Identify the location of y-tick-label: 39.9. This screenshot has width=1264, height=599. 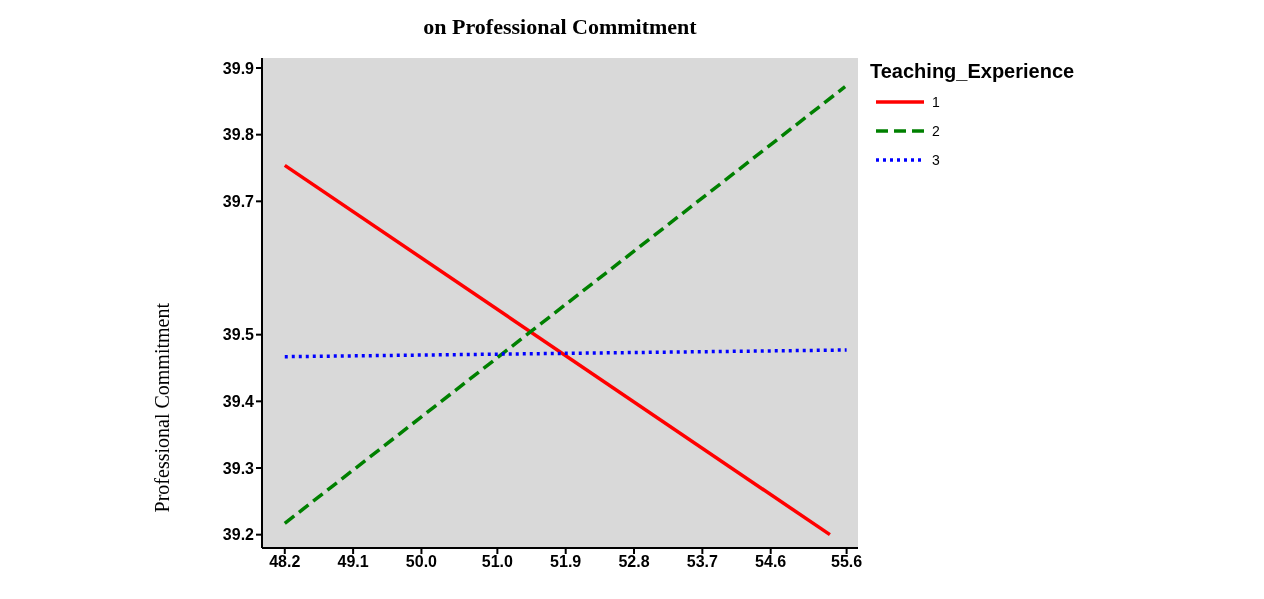
(238, 68).